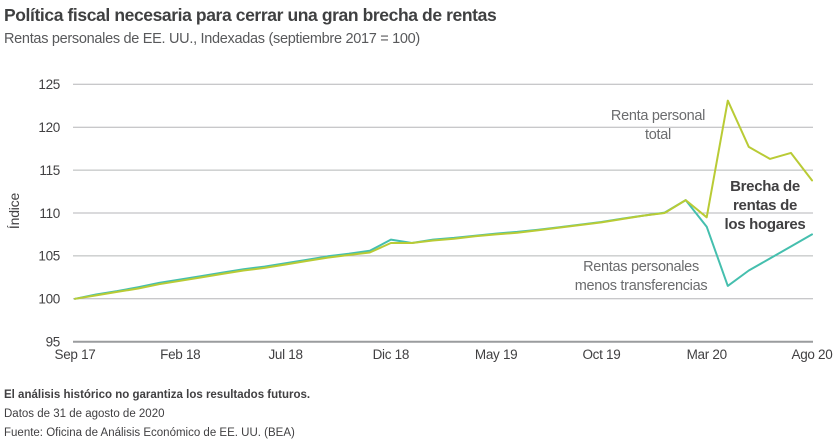 This screenshot has width=840, height=446. I want to click on y-tick-label: 110, so click(49, 213).